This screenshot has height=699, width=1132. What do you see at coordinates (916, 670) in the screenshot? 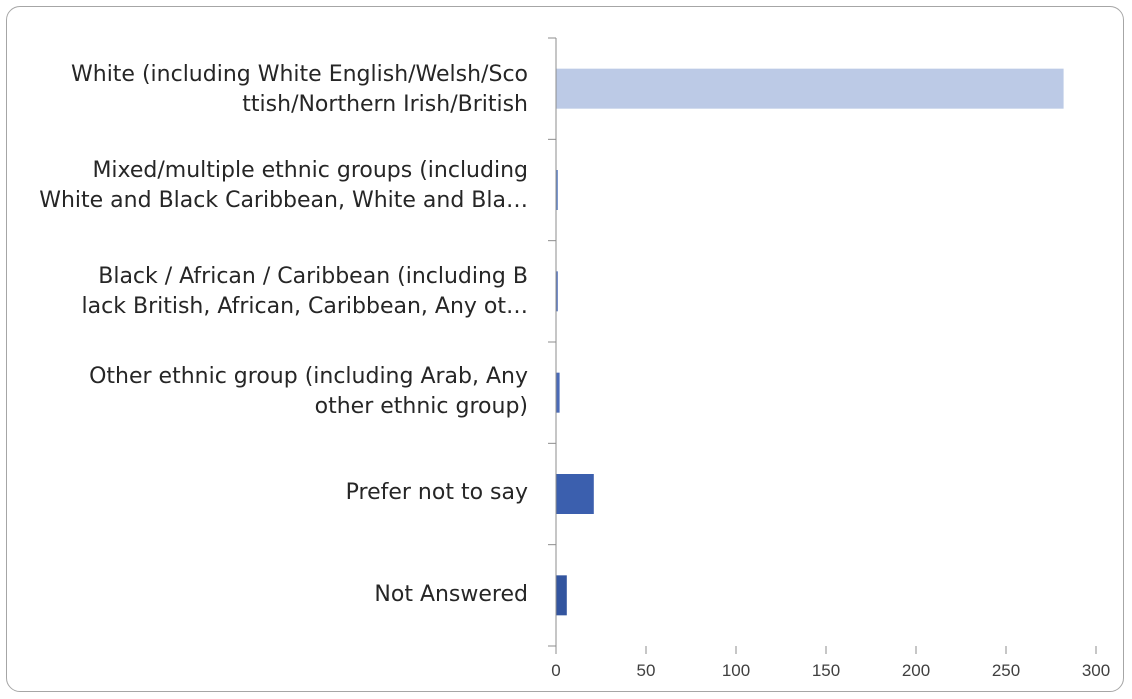
I see `x-tick-label: 200` at bounding box center [916, 670].